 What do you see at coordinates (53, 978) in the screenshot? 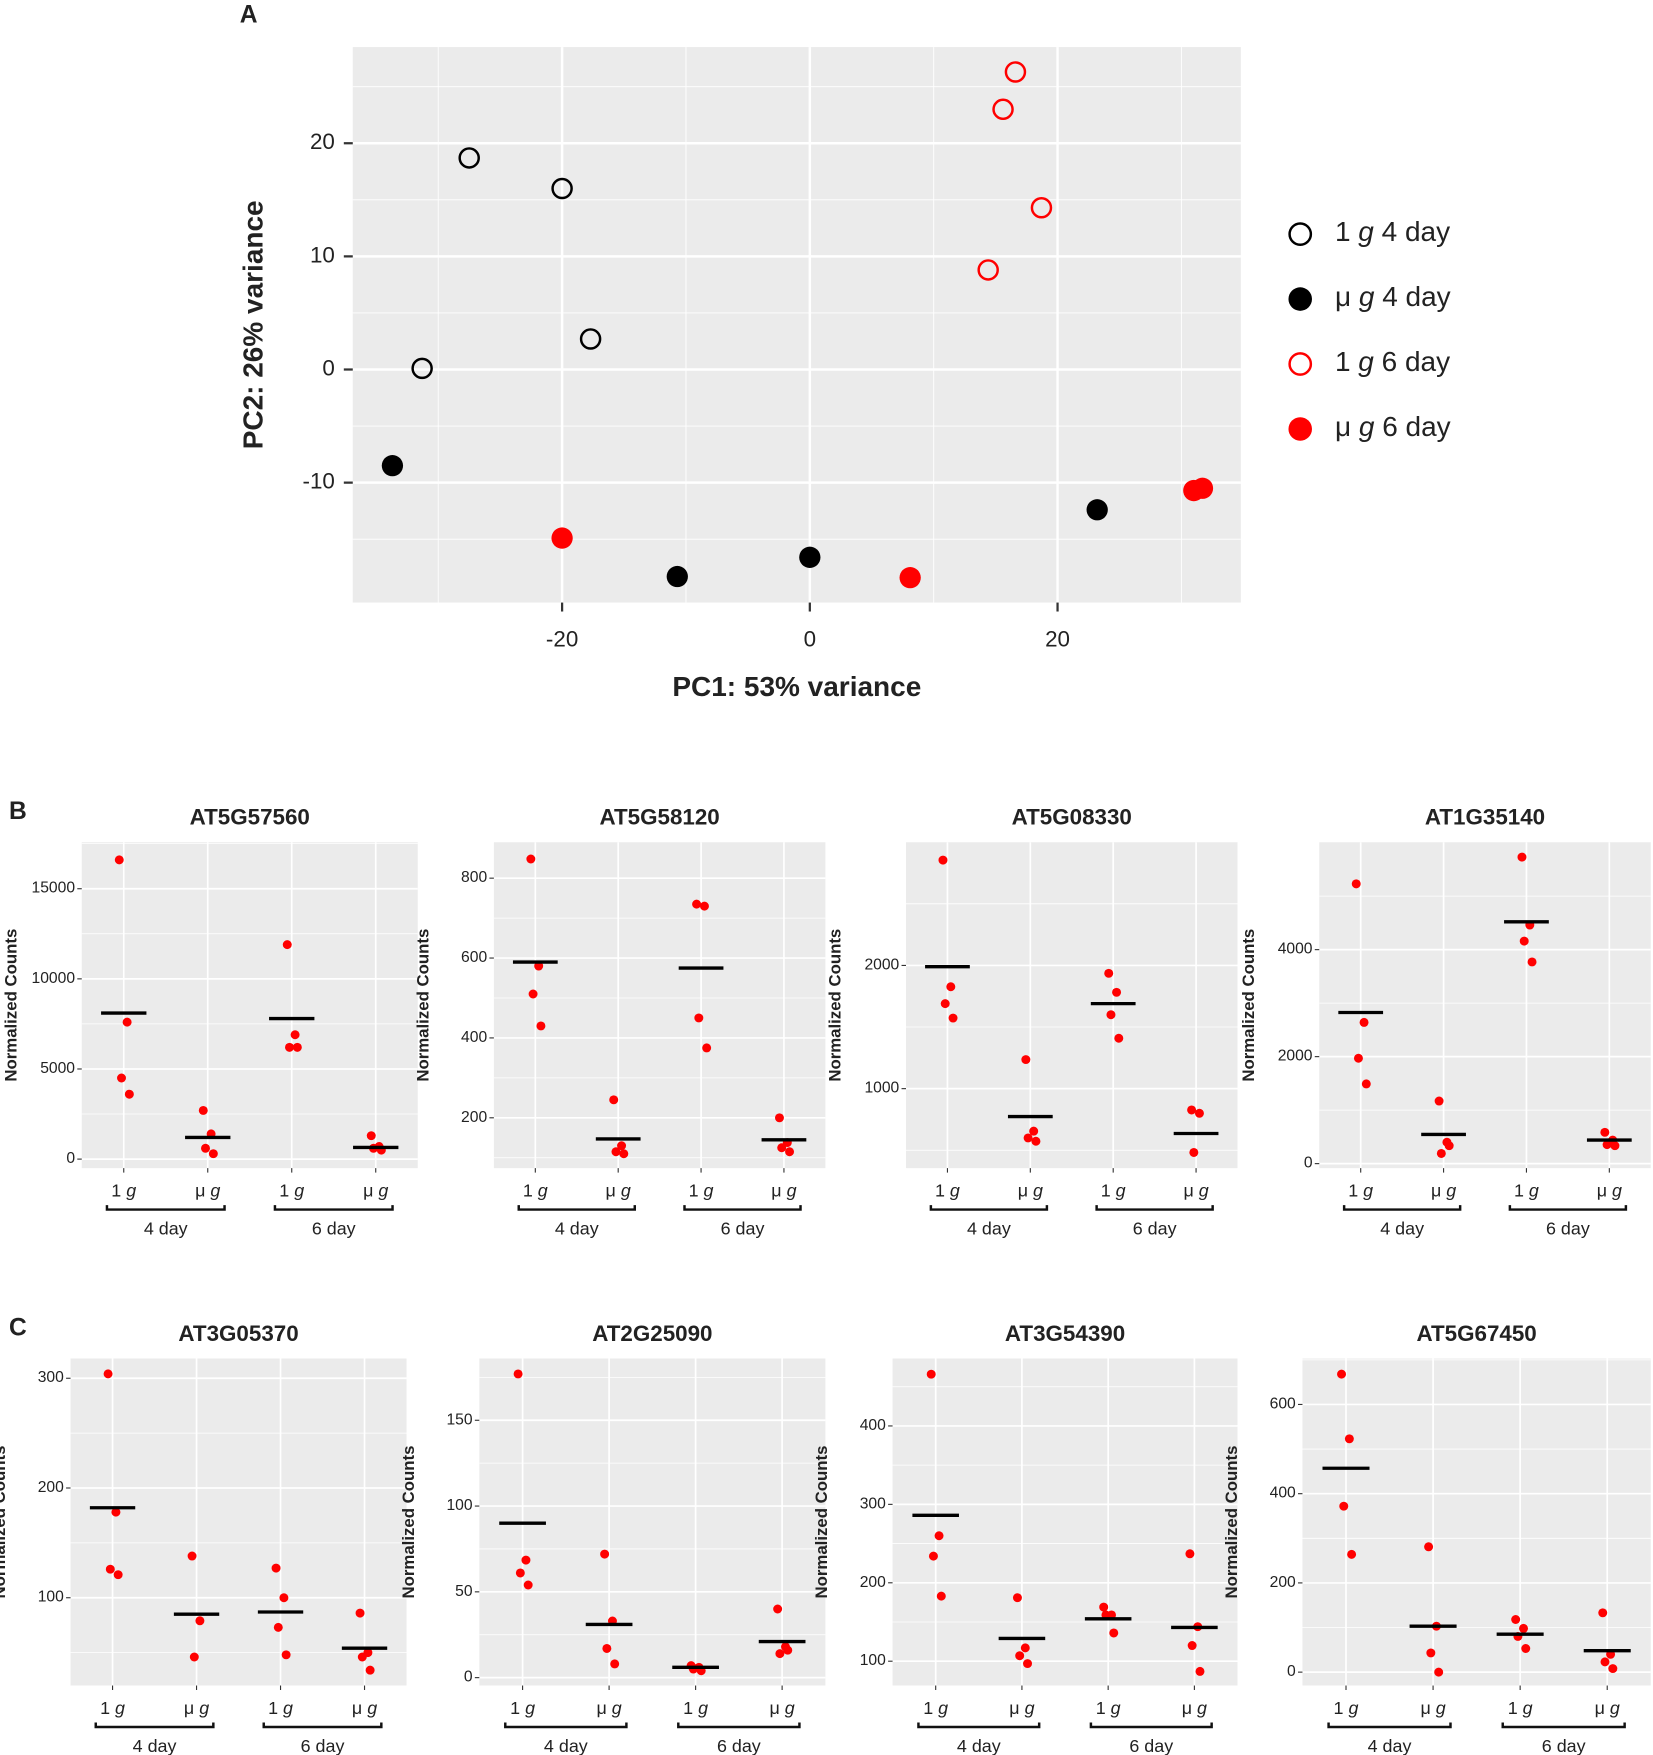
I see `y-tick-label: 10000` at bounding box center [53, 978].